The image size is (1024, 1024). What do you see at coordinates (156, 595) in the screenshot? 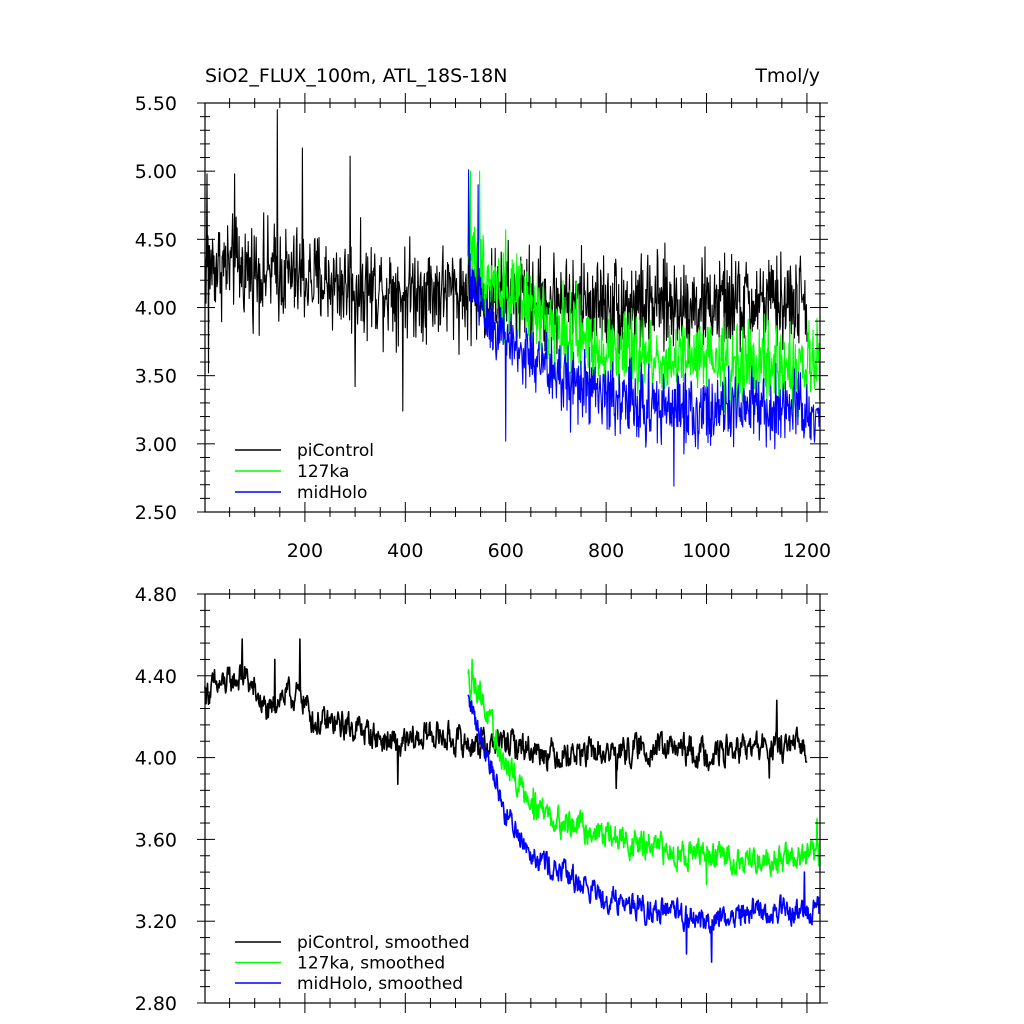
I see `y-tick-label: 4.80` at bounding box center [156, 595].